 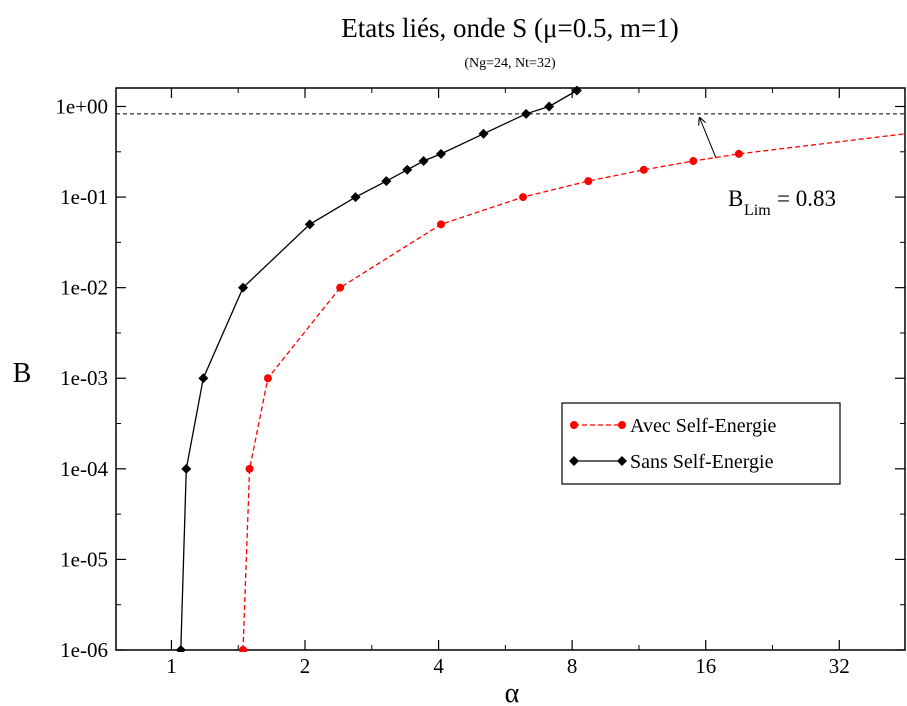 What do you see at coordinates (84, 288) in the screenshot?
I see `y-tick-label: 1e-02` at bounding box center [84, 288].